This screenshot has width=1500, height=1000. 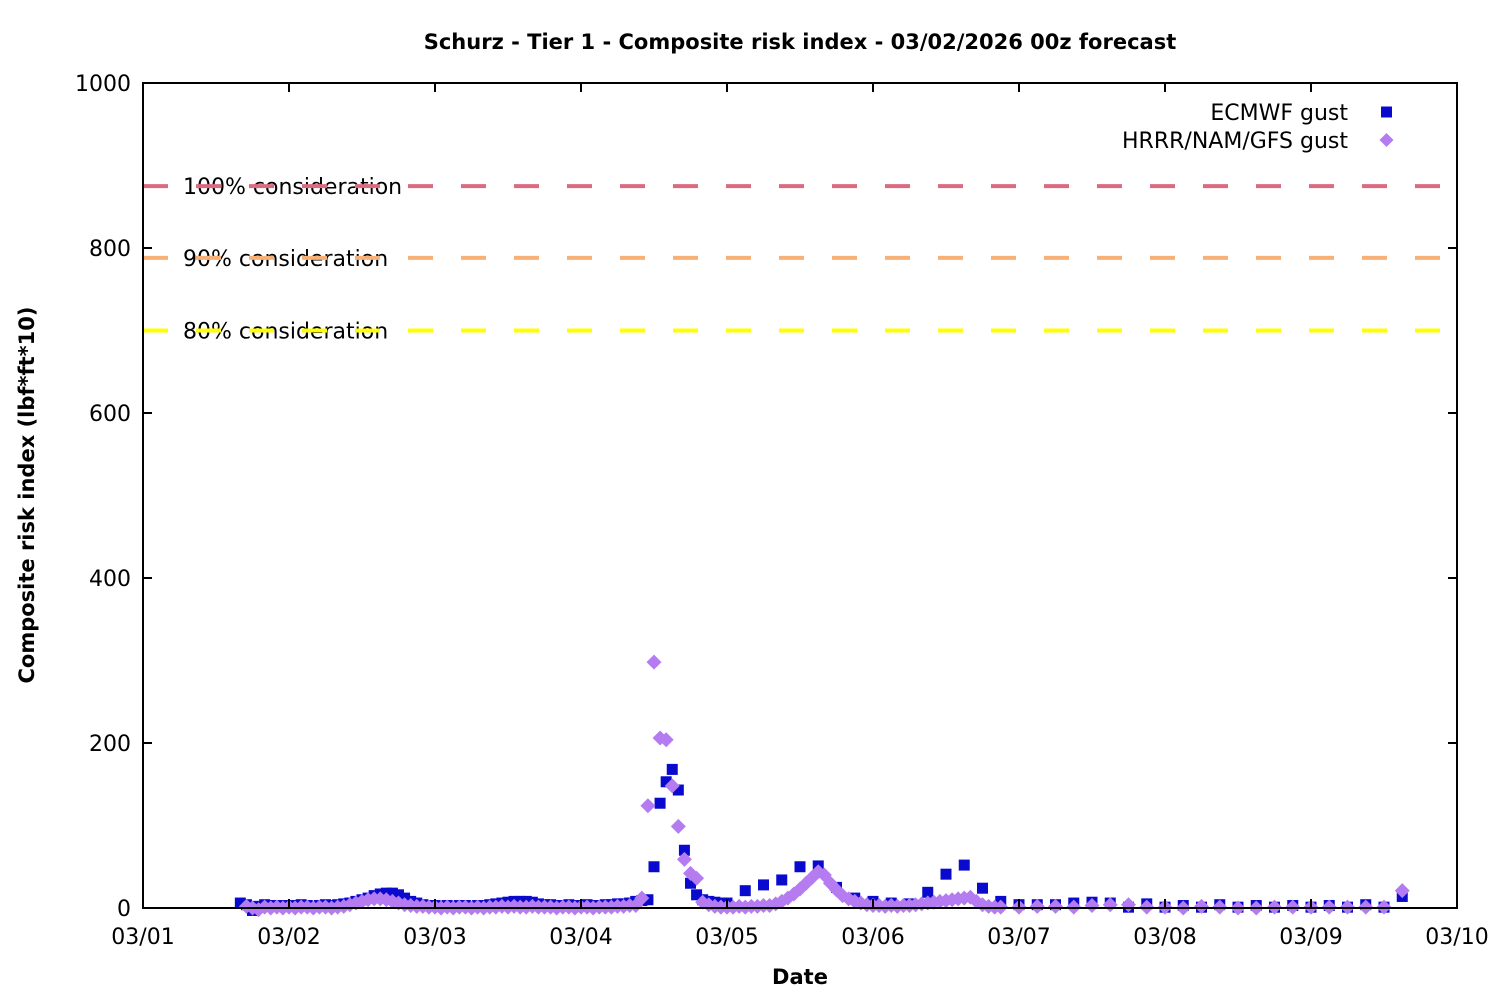 I want to click on x-tick-label: 03/08, so click(x=1164, y=937).